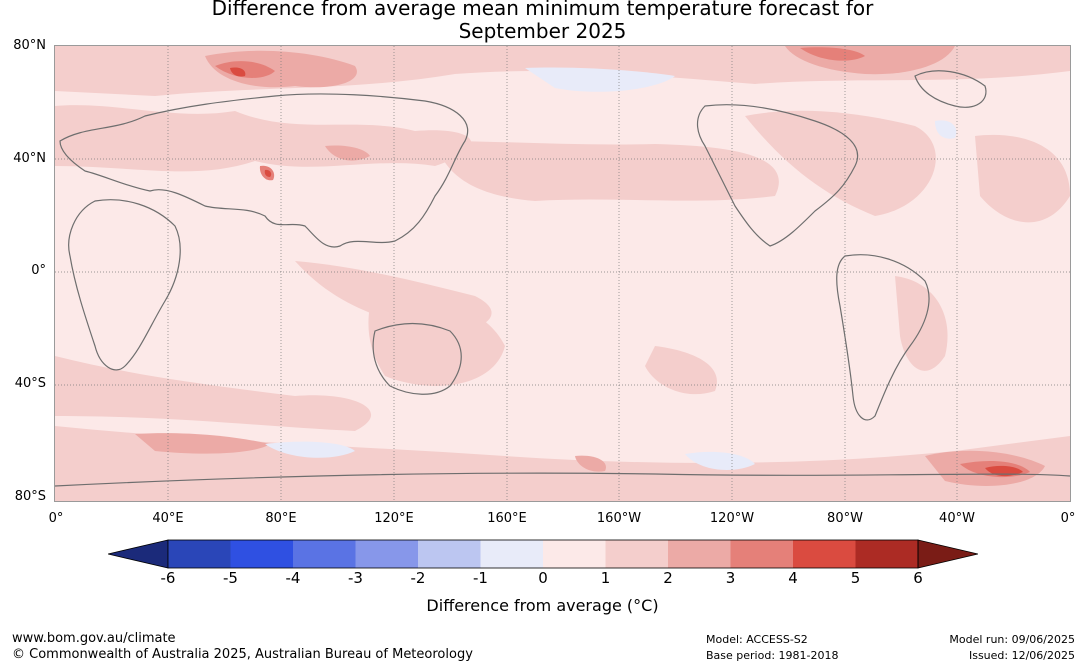 Image resolution: width=1085 pixels, height=667 pixels. What do you see at coordinates (668, 578) in the screenshot?
I see `colorbar-tick-label: 2` at bounding box center [668, 578].